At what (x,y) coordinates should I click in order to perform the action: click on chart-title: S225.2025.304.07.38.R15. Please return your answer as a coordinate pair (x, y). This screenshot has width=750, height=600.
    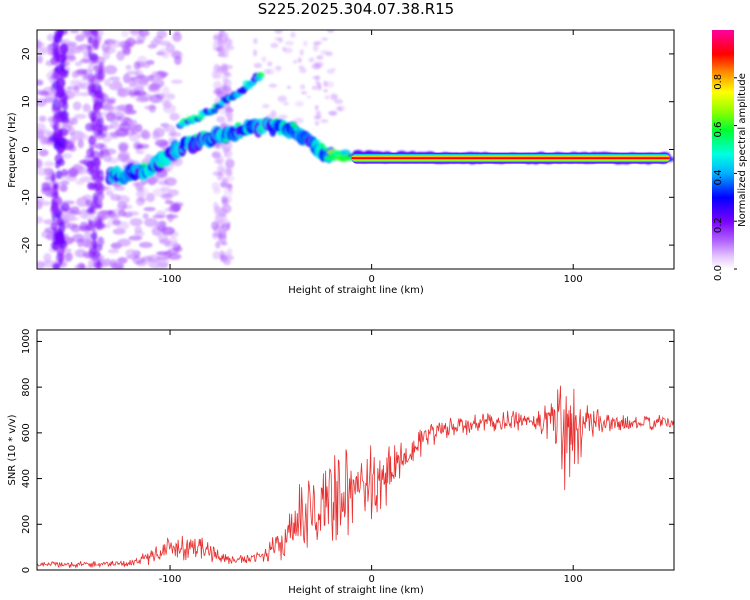
    Looking at the image, I should click on (356, 9).